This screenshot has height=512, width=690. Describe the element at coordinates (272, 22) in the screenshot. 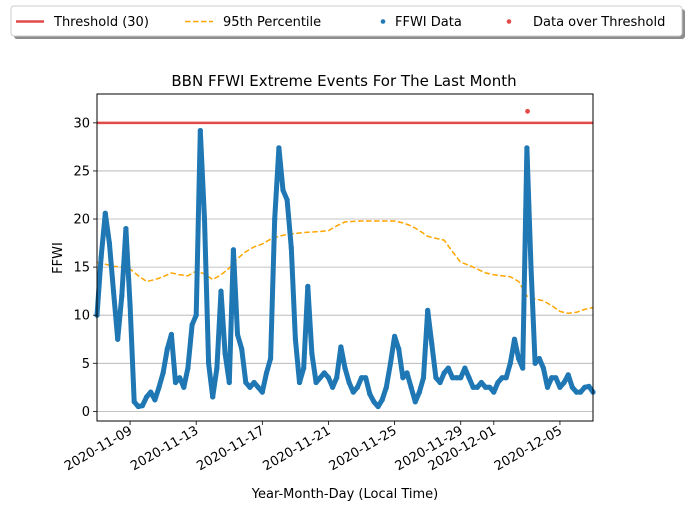

I see `legend-percentile-label: 95th Percentile` at that location.